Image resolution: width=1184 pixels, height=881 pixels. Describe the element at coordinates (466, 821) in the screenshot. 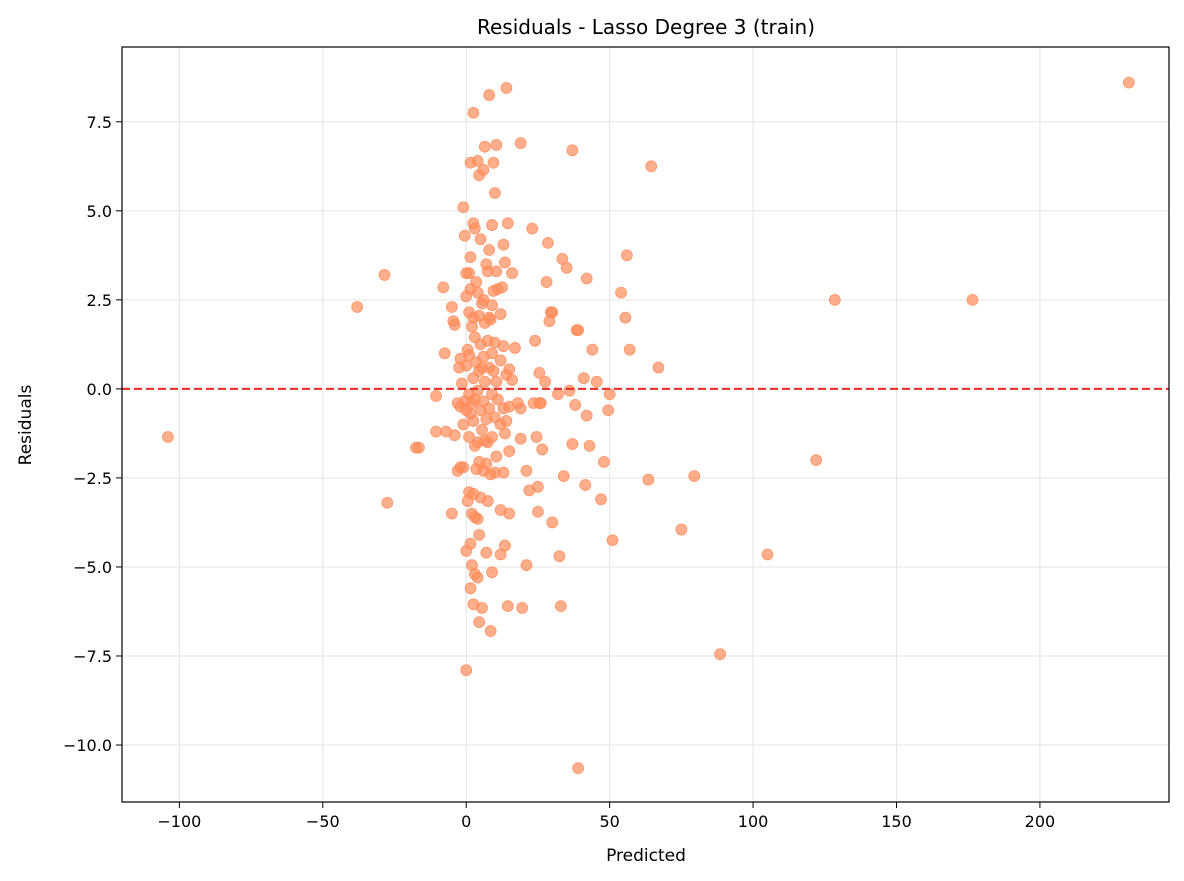

I see `x-tick-label: 0` at that location.